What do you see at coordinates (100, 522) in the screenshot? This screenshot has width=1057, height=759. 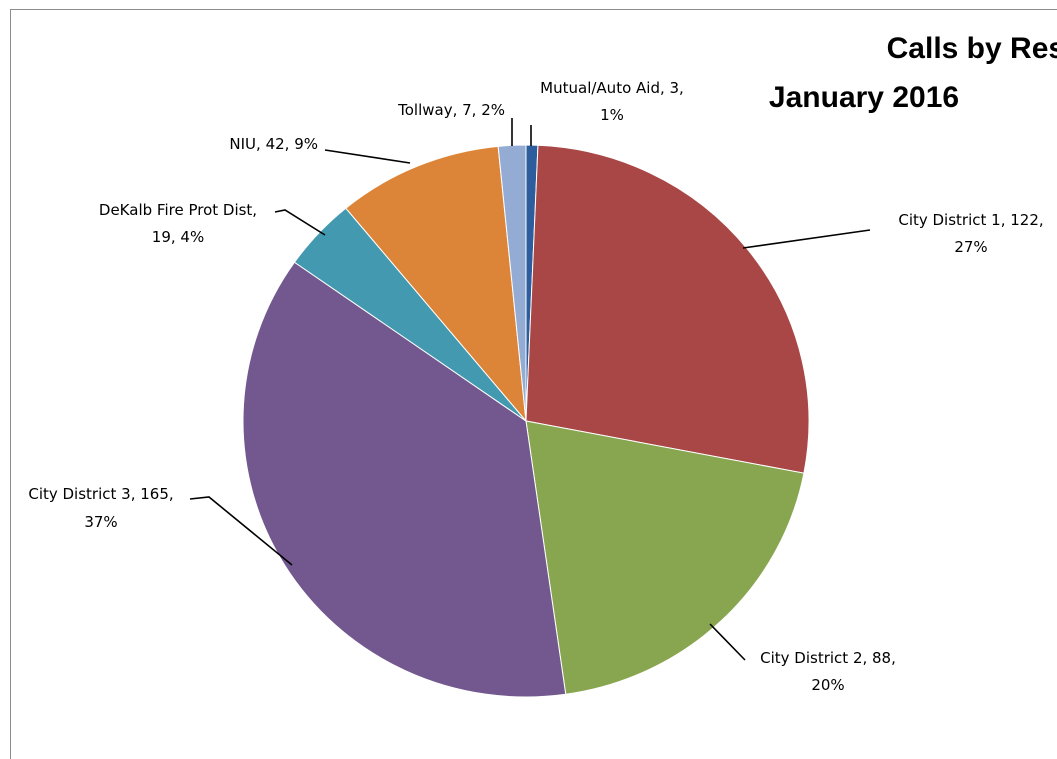 I see `data-label-4-line-2: 37%` at bounding box center [100, 522].